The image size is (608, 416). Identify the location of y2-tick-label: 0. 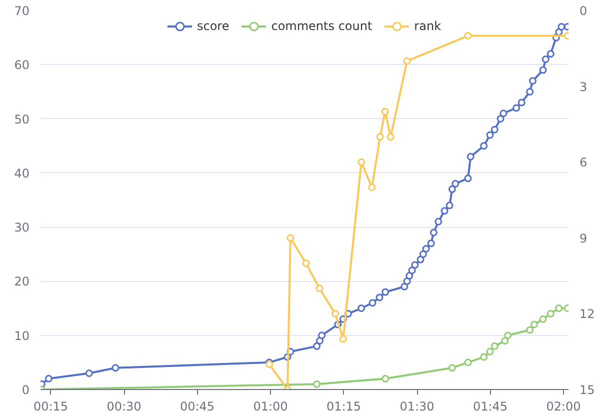
(584, 11).